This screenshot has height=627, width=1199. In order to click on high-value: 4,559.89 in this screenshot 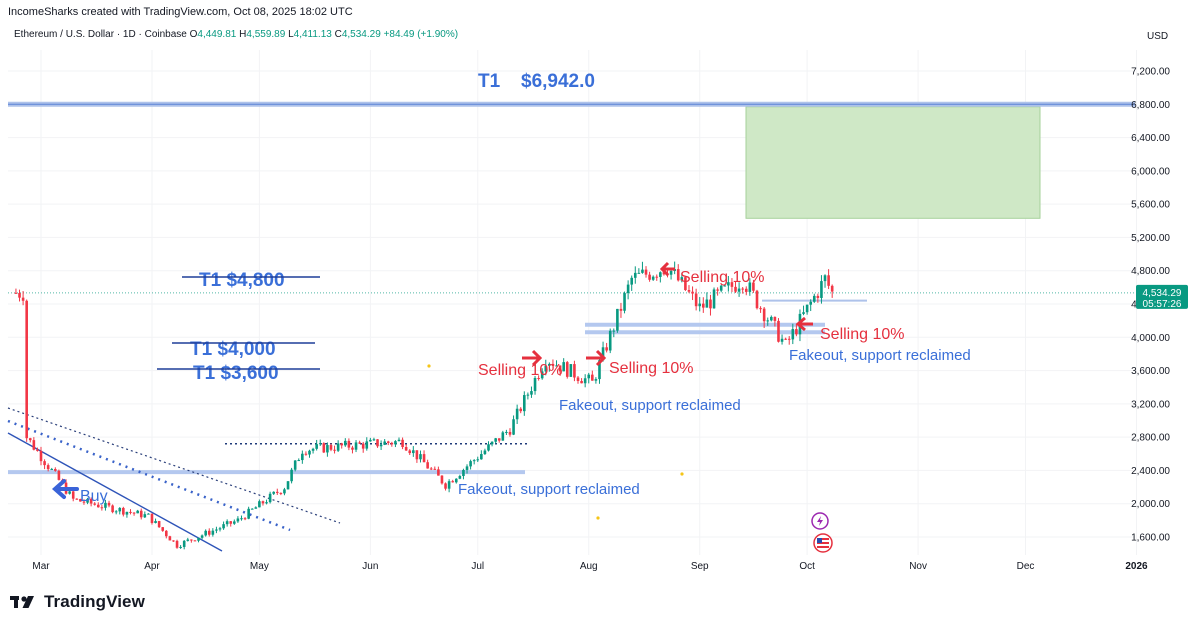, I will do `click(266, 34)`.